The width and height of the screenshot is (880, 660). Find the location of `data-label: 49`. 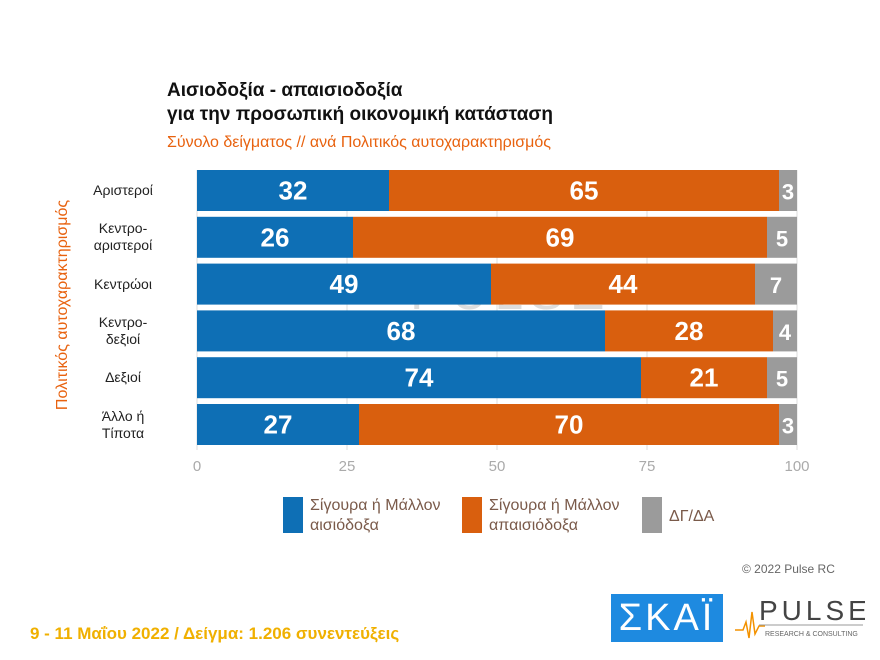

data-label: 49 is located at coordinates (344, 284).